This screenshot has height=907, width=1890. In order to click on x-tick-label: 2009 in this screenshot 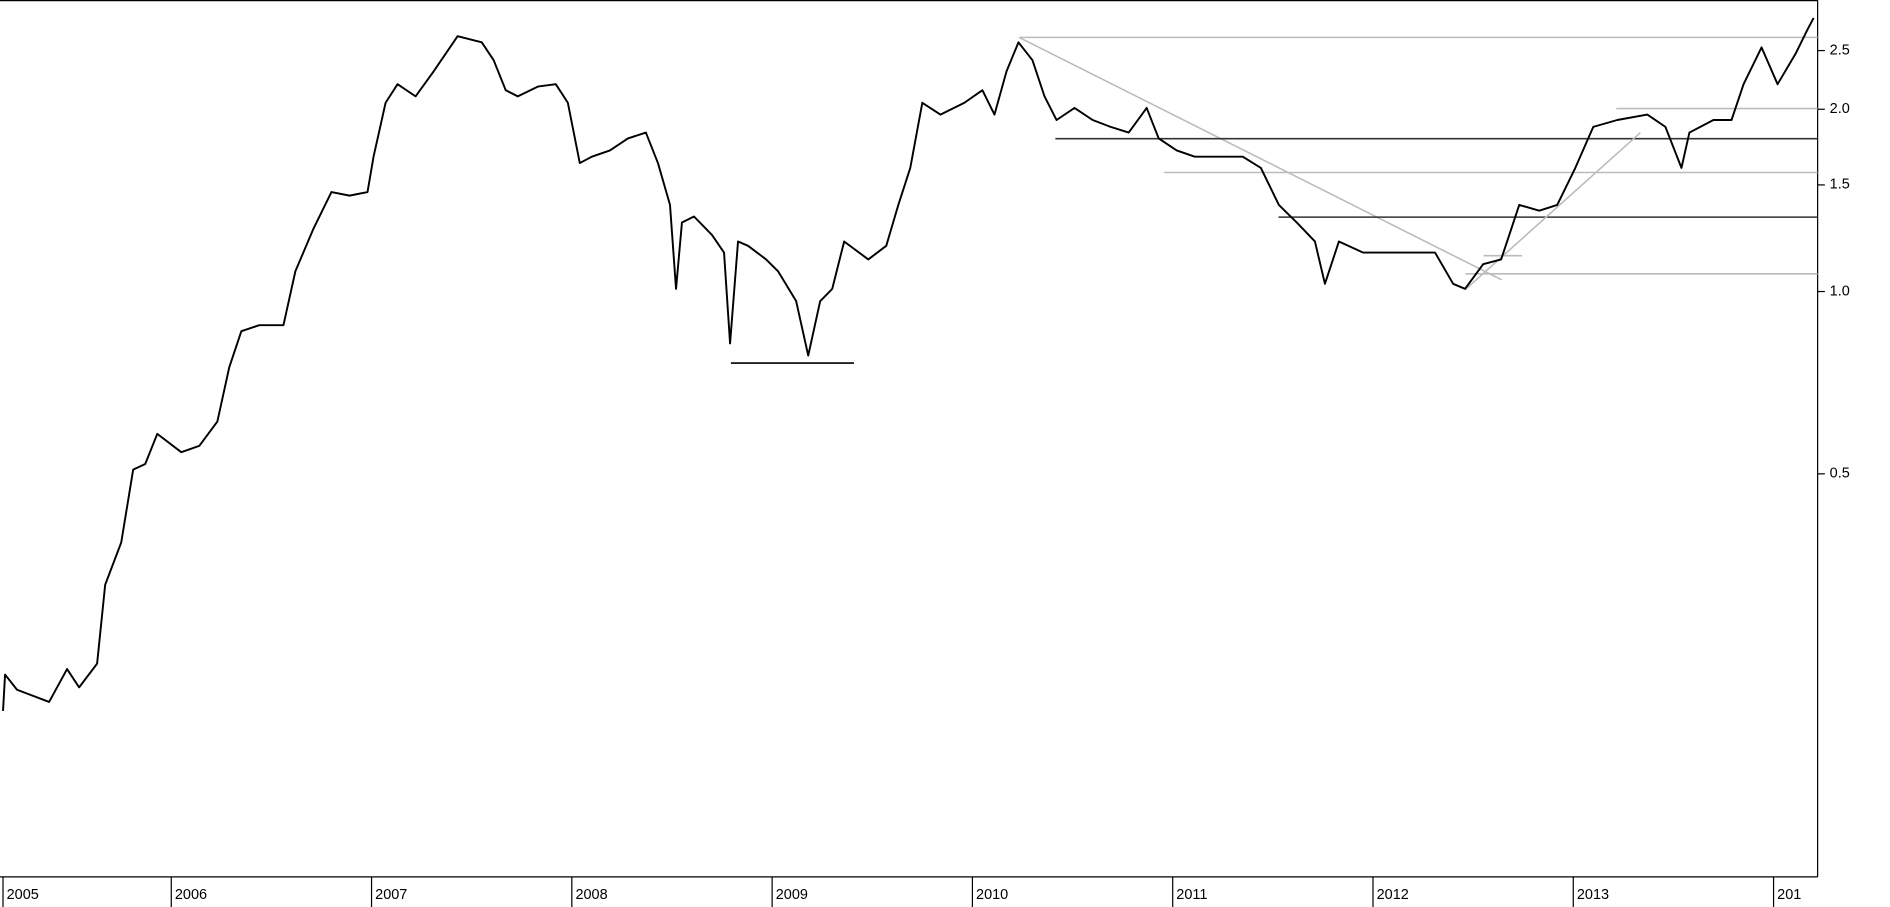, I will do `click(792, 895)`.